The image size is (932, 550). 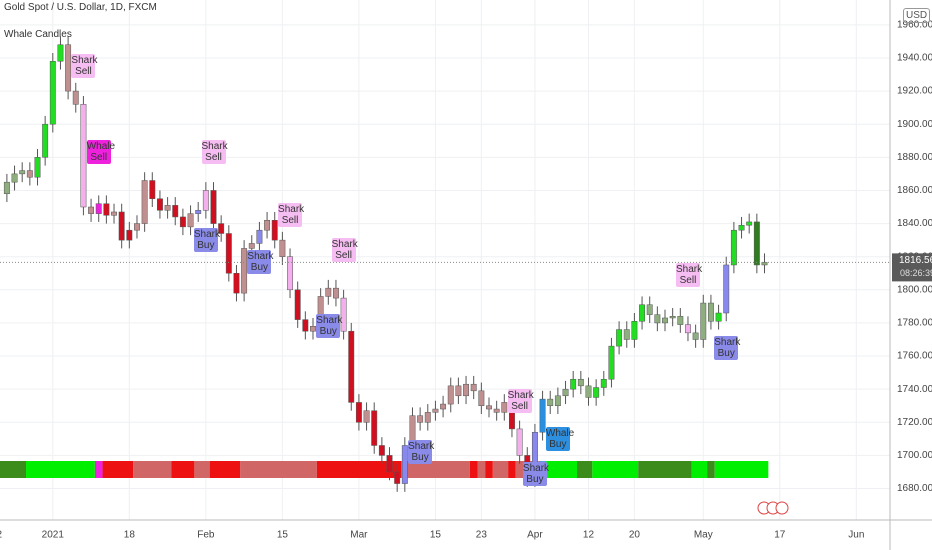 I want to click on signal-label: Whale Buy, so click(x=560, y=438).